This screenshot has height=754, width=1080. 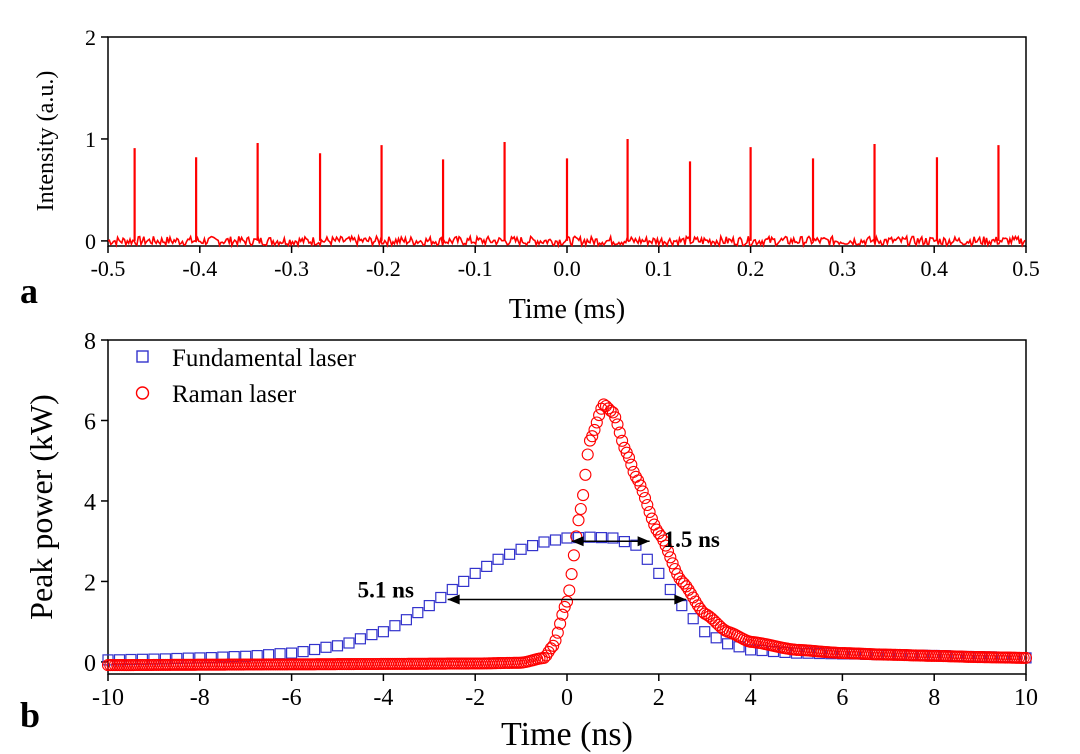 What do you see at coordinates (566, 193) in the screenshot?
I see `panel-a-pulse-trace` at bounding box center [566, 193].